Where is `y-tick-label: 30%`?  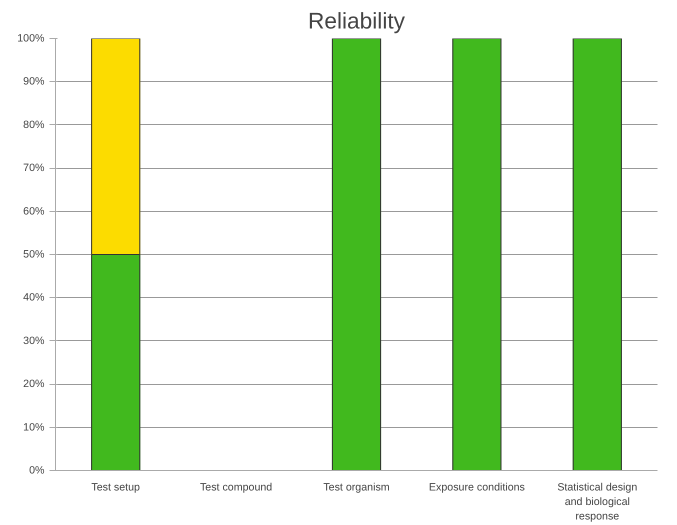 y-tick-label: 30% is located at coordinates (34, 340).